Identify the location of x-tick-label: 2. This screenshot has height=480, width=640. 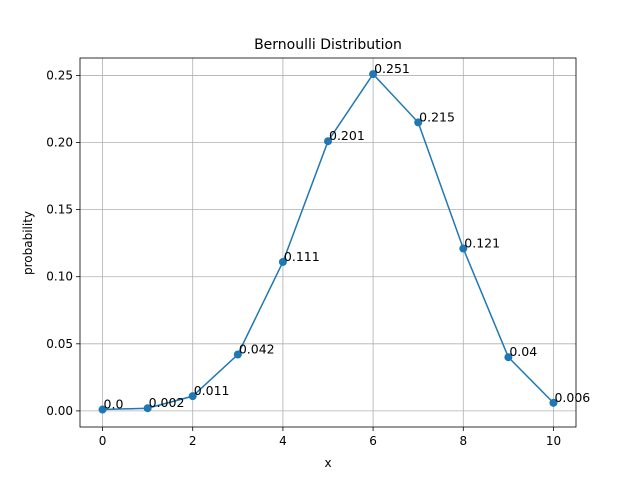
(193, 441).